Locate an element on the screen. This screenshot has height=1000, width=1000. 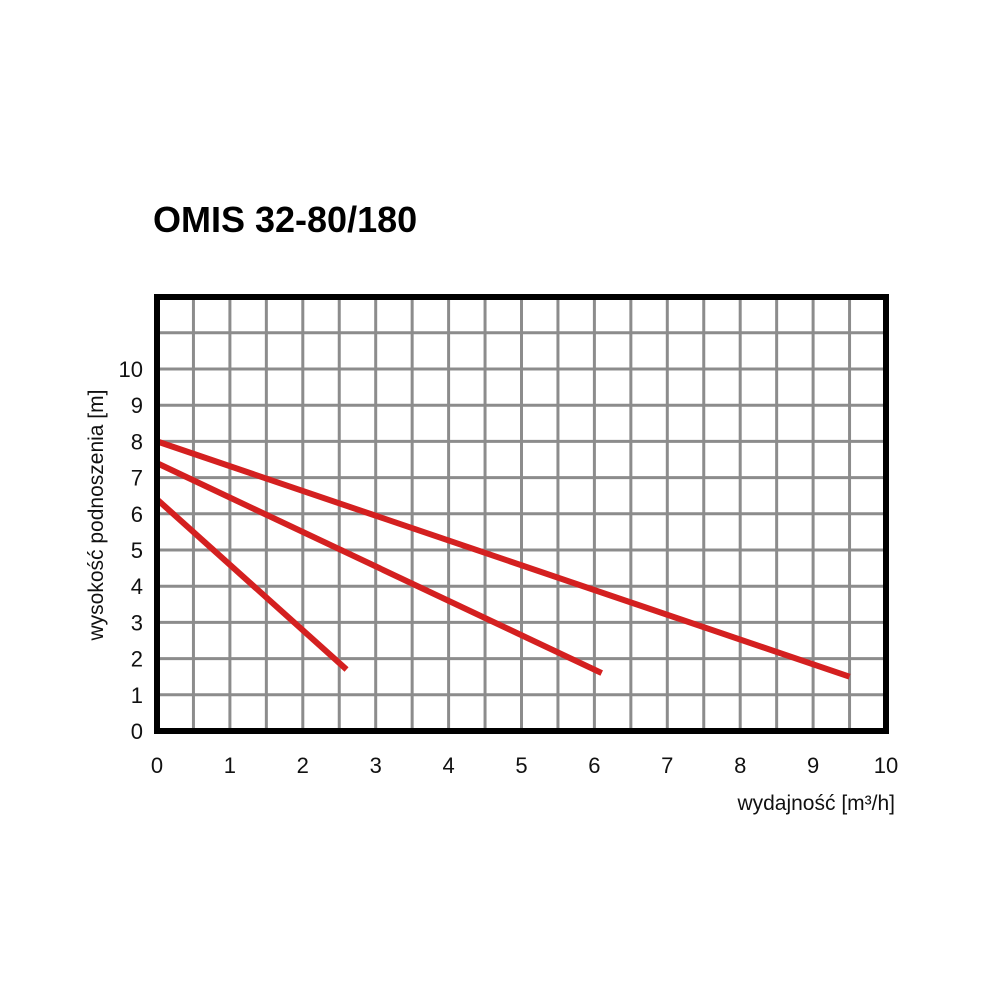
x-tick-label: 4 is located at coordinates (448, 765).